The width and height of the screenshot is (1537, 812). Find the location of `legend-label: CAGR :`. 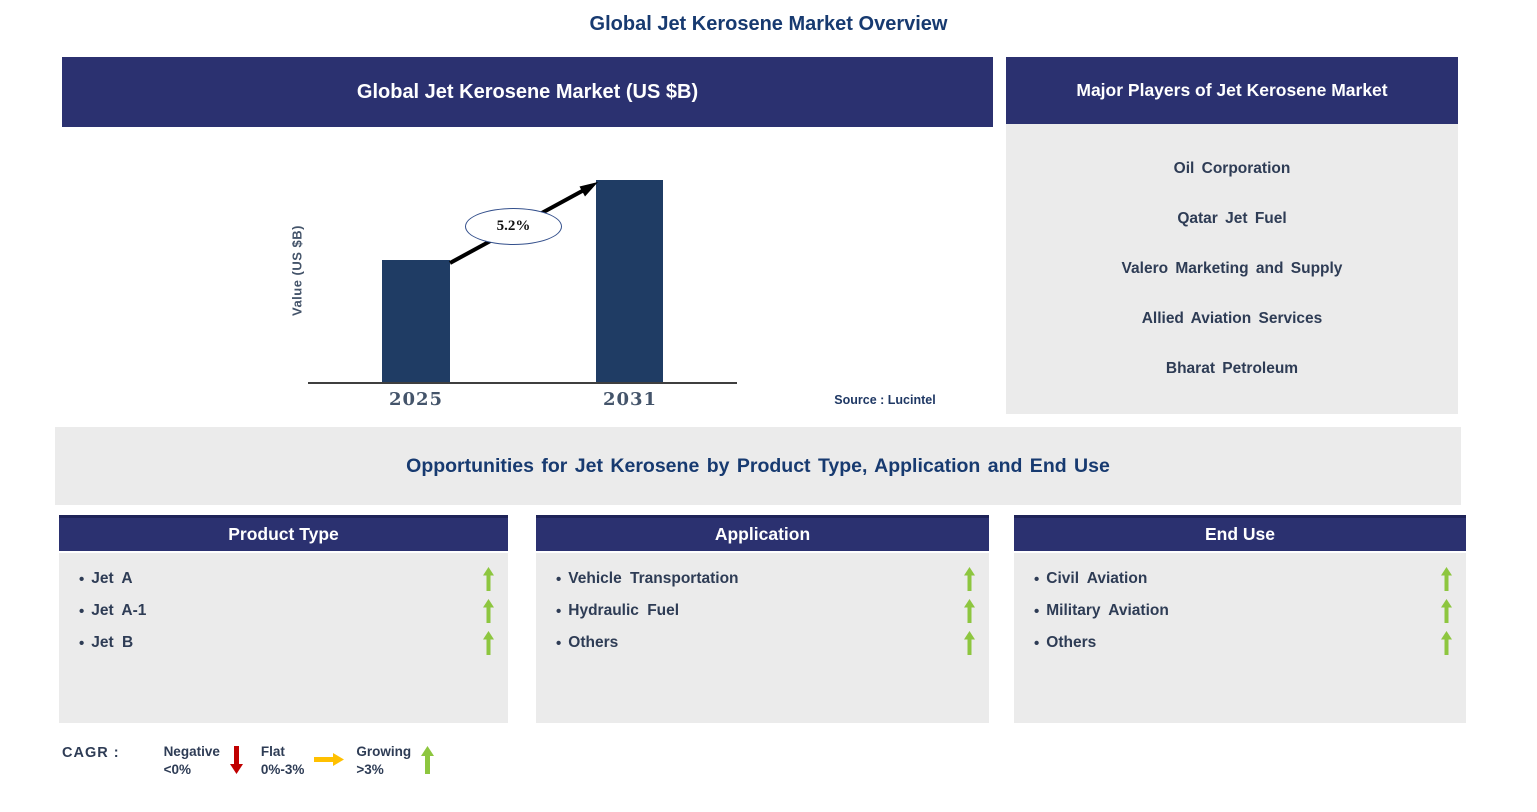

legend-label: CAGR : is located at coordinates (91, 753).